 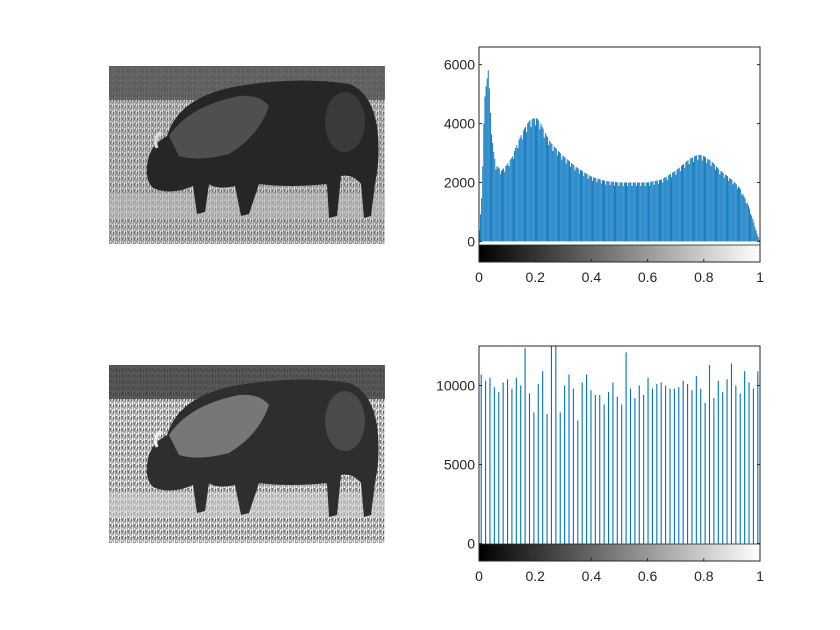 I want to click on y-tick-label: 10000, so click(x=455, y=386).